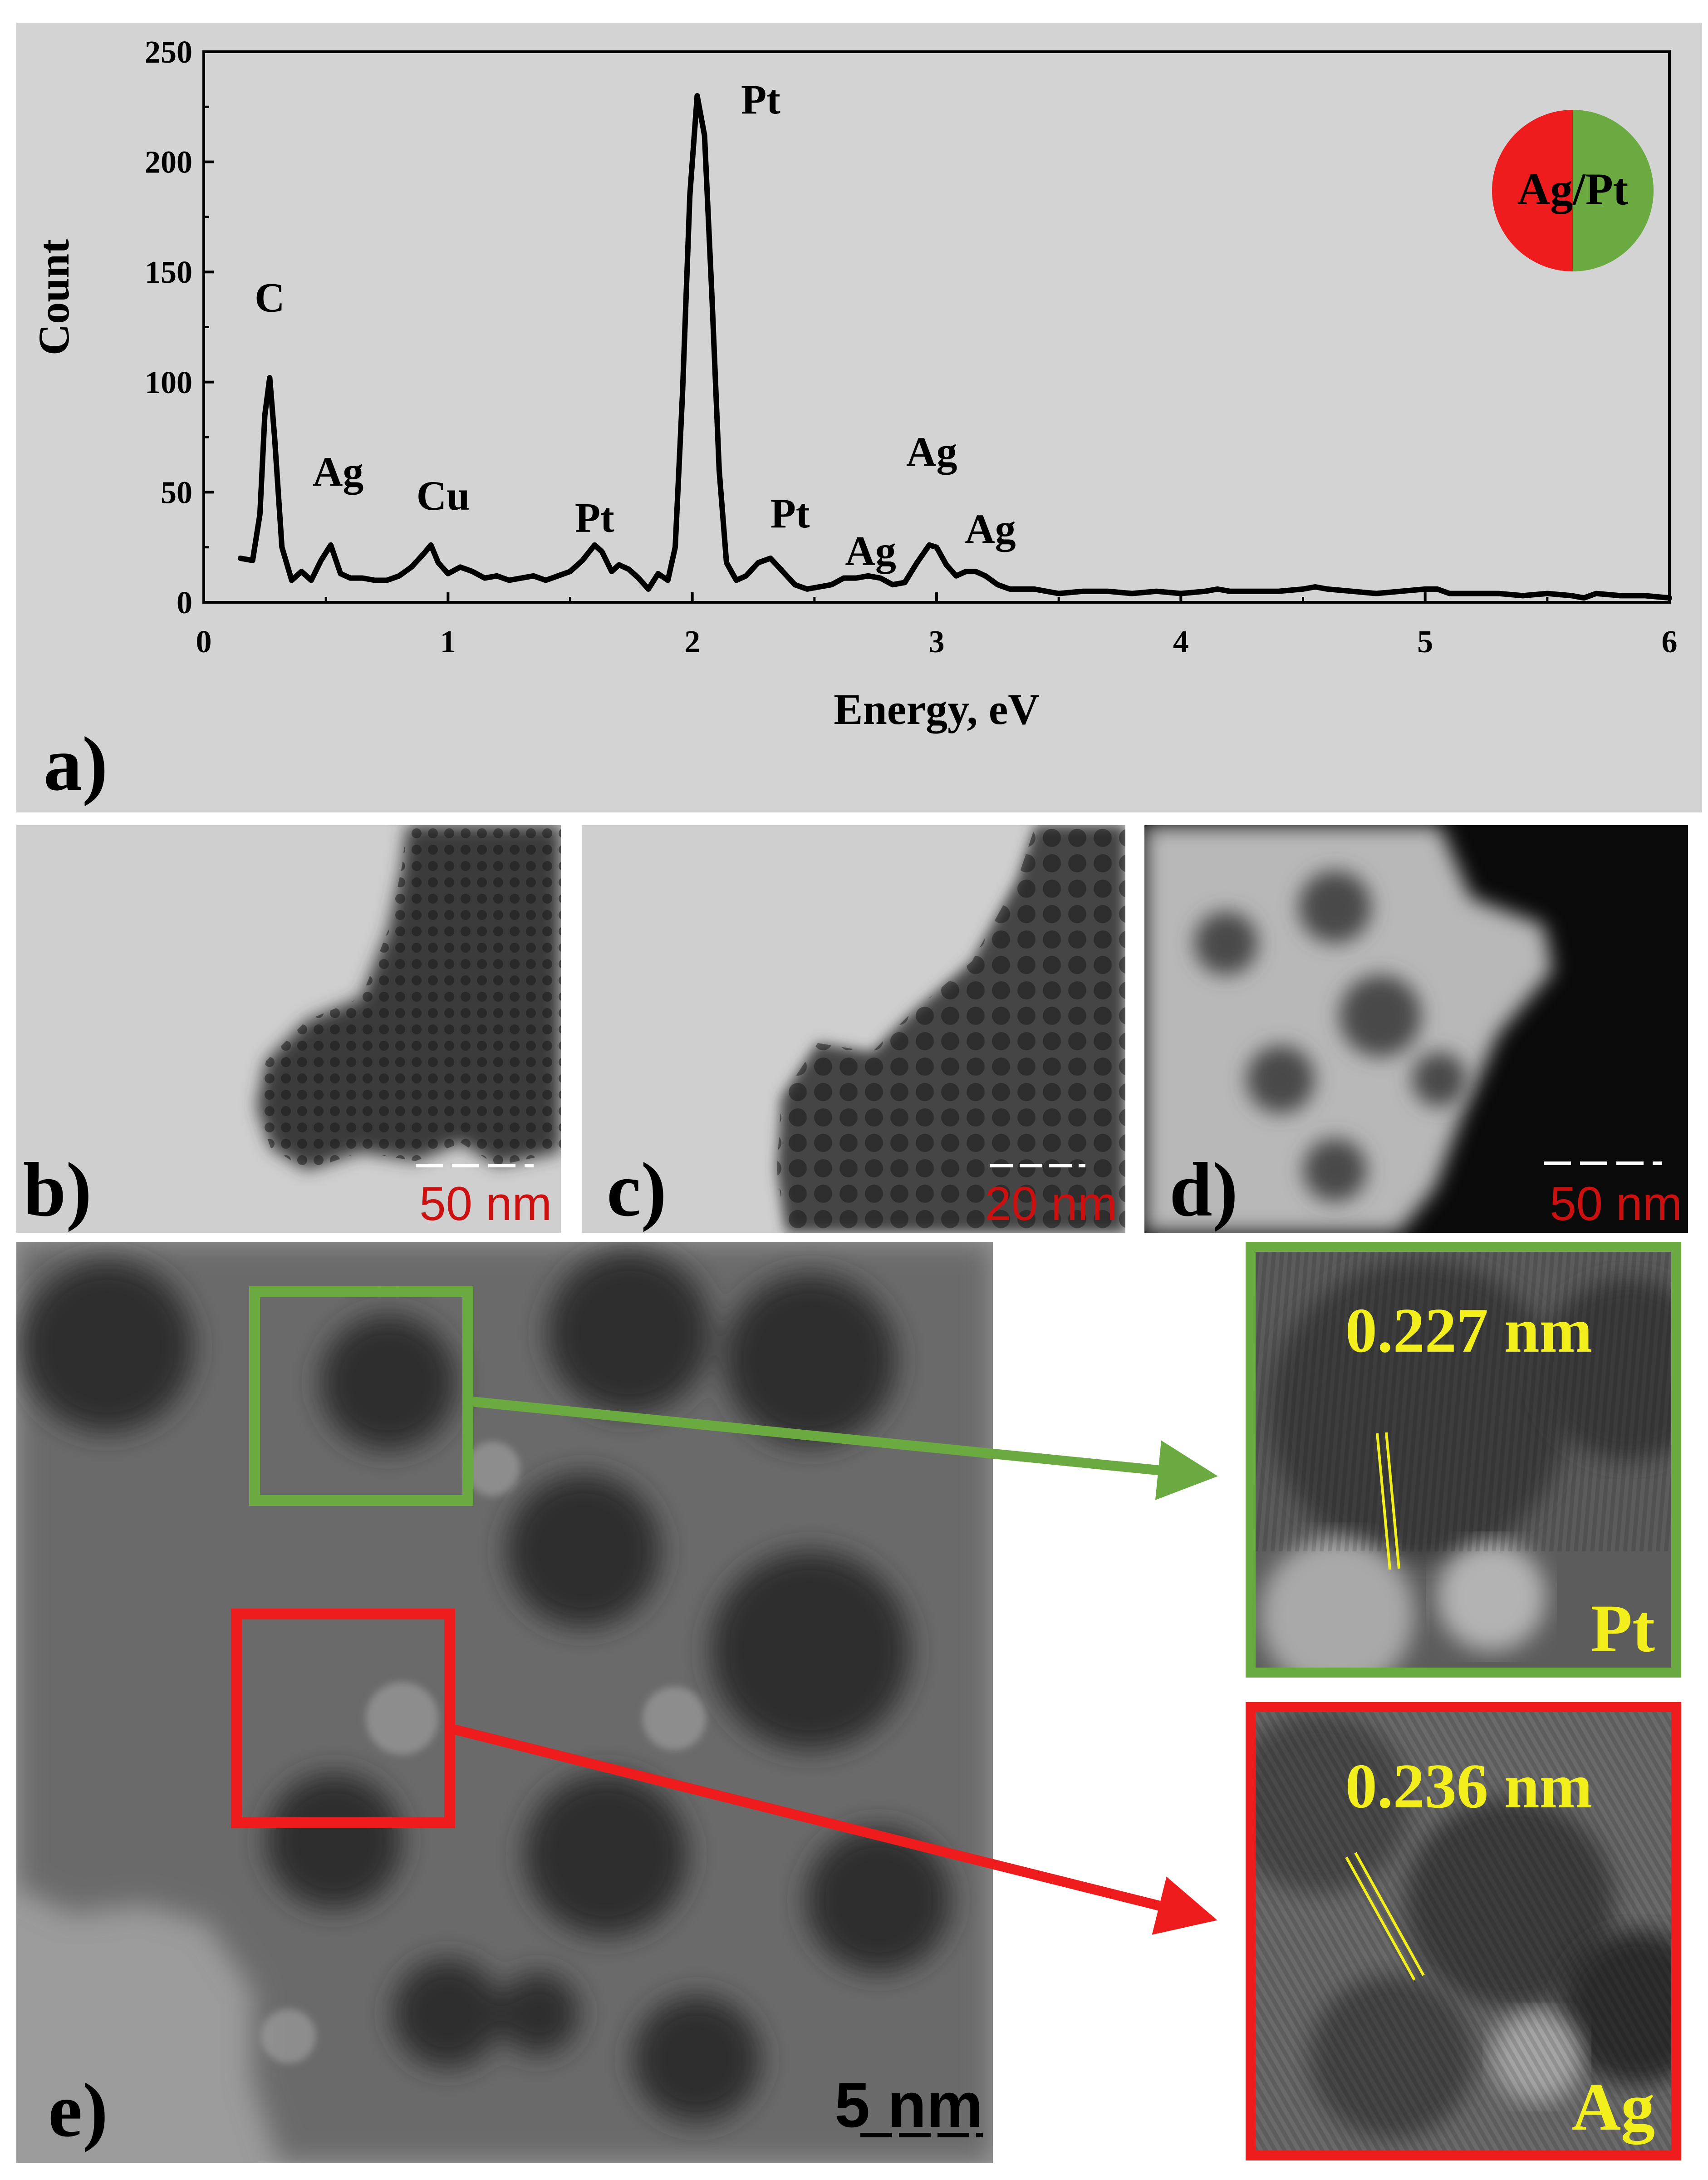  Describe the element at coordinates (937, 642) in the screenshot. I see `x-tick-label: 3` at that location.